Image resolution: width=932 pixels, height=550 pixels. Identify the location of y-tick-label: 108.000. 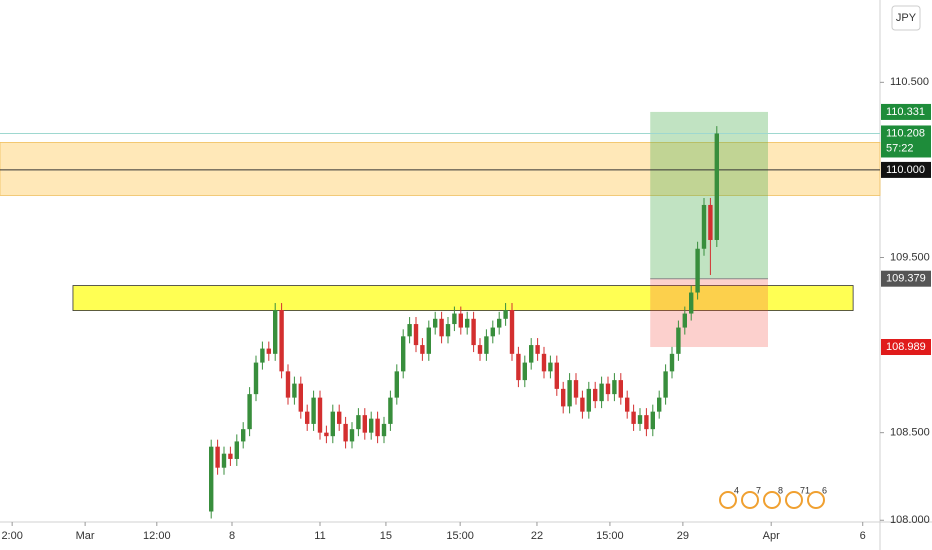
(910, 520).